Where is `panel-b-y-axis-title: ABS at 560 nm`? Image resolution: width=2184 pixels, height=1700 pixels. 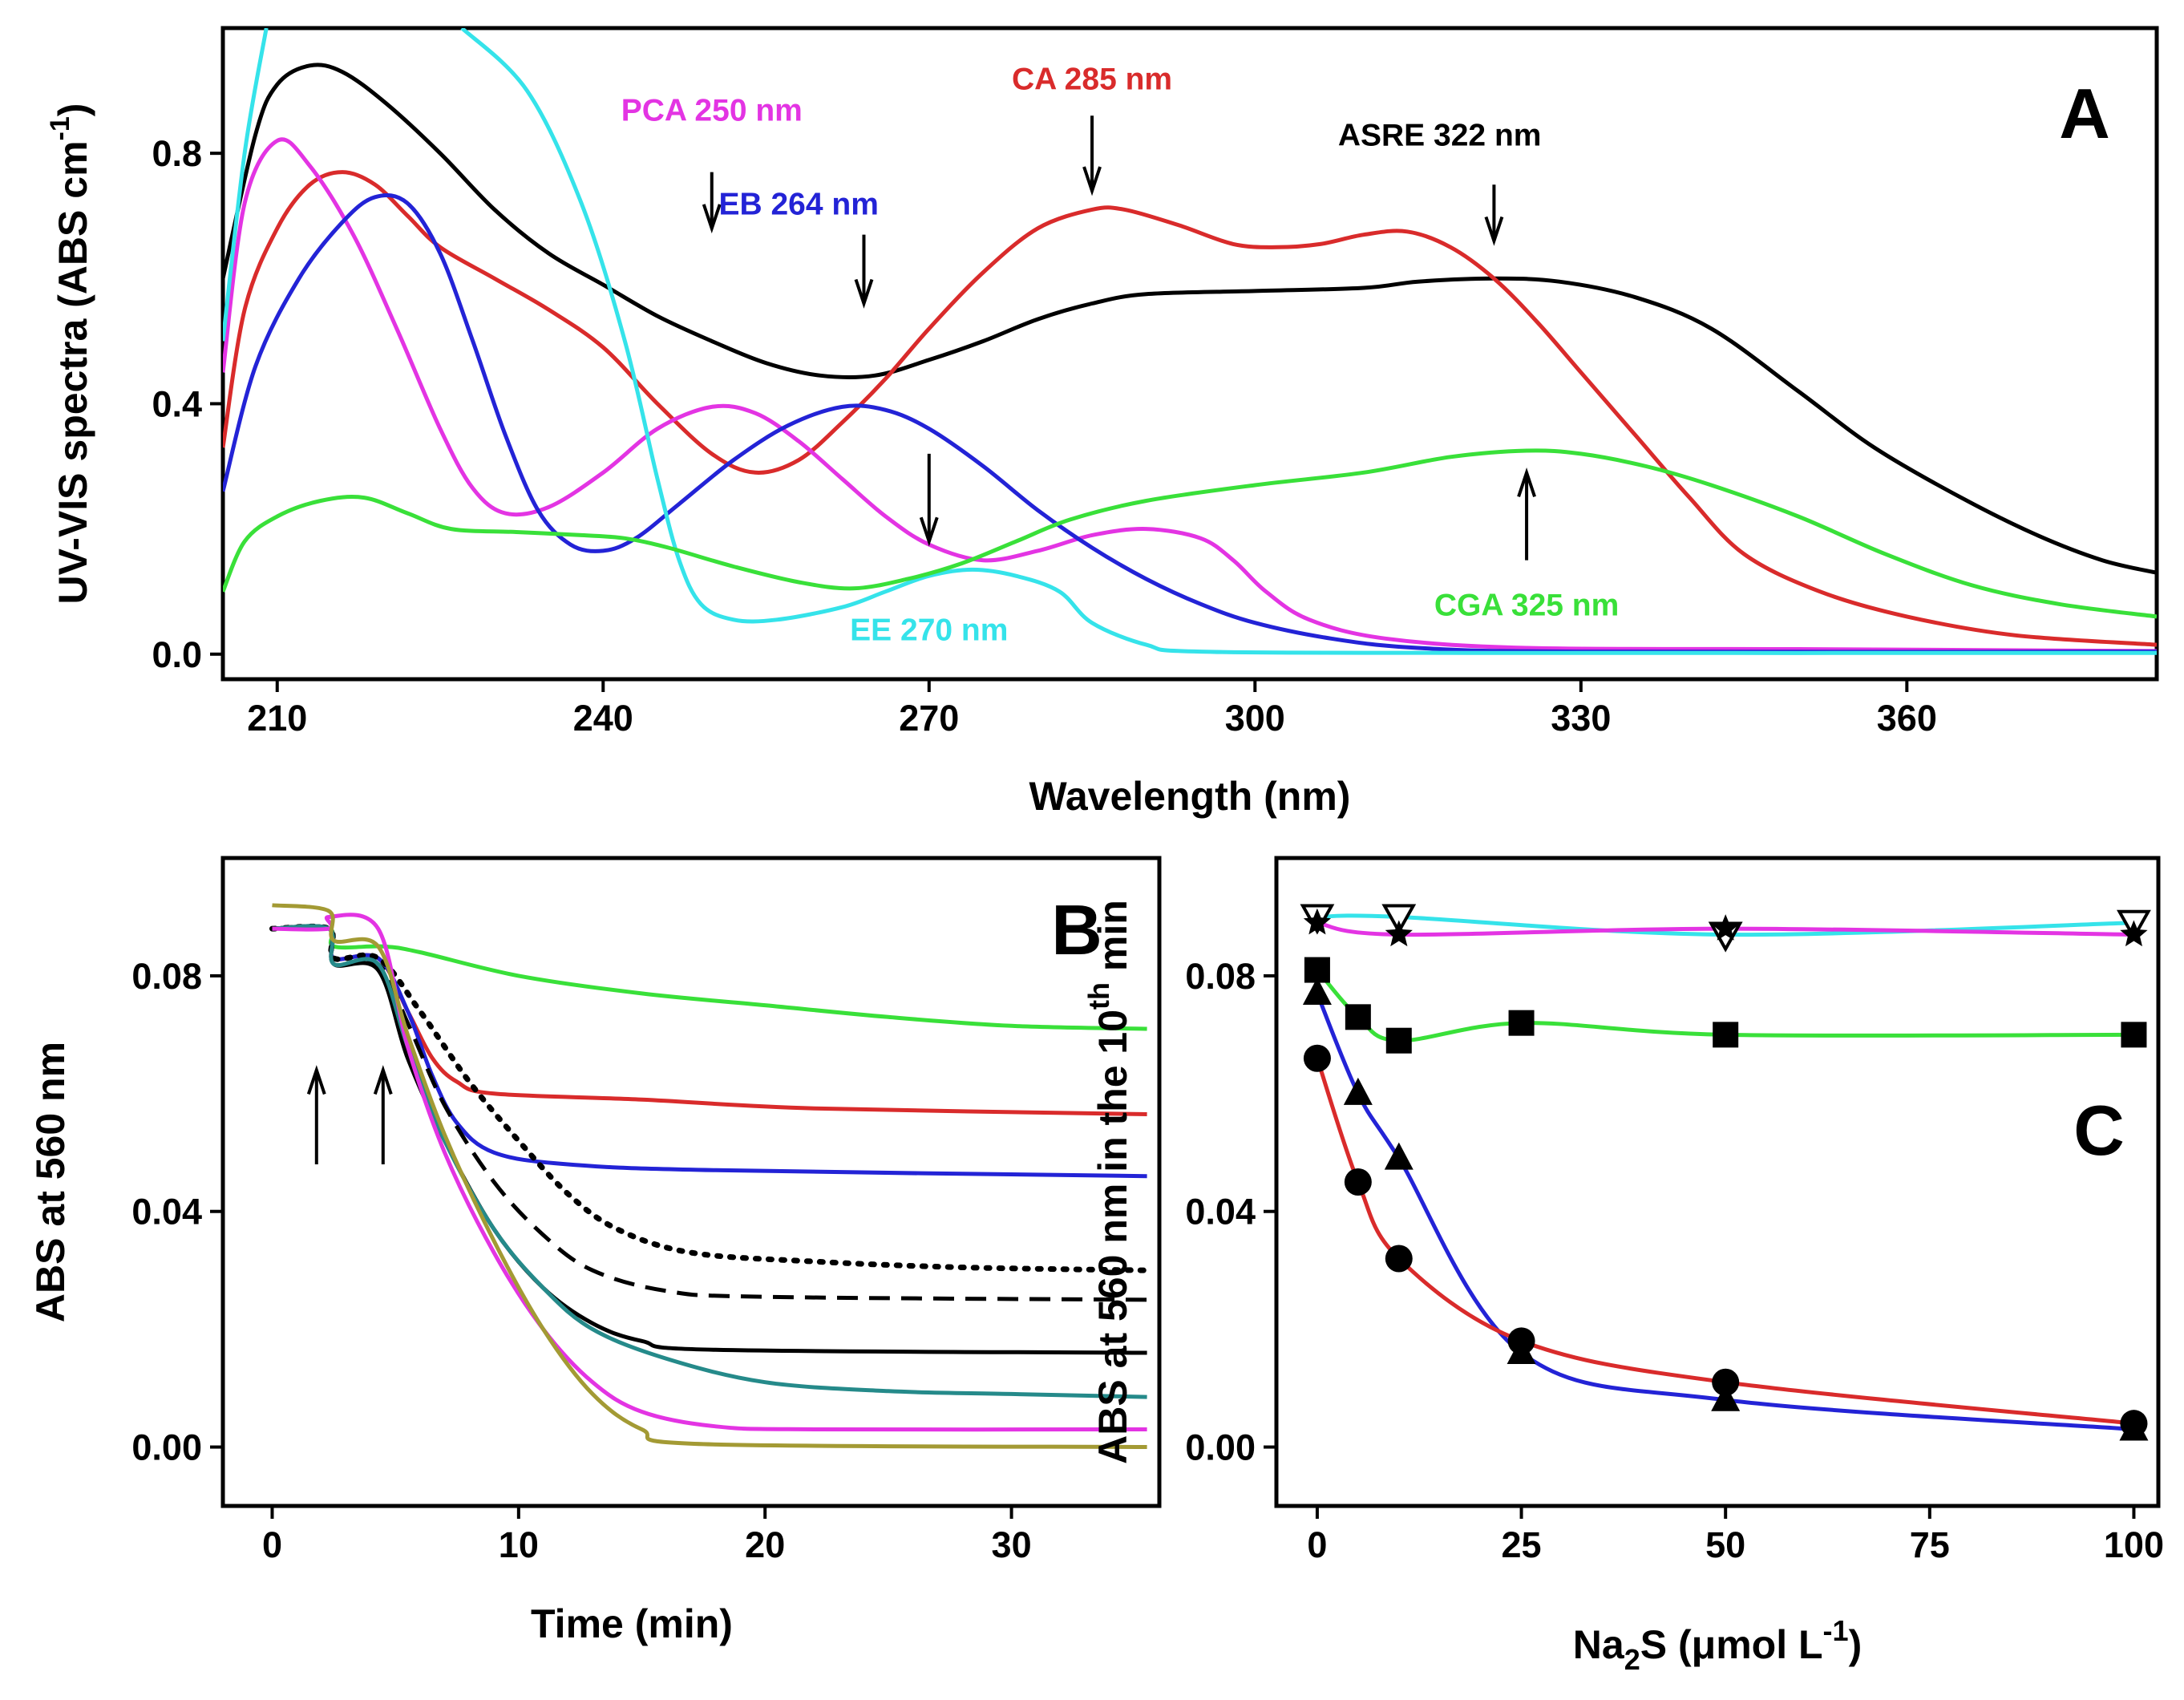 panel-b-y-axis-title: ABS at 560 nm is located at coordinates (50, 1182).